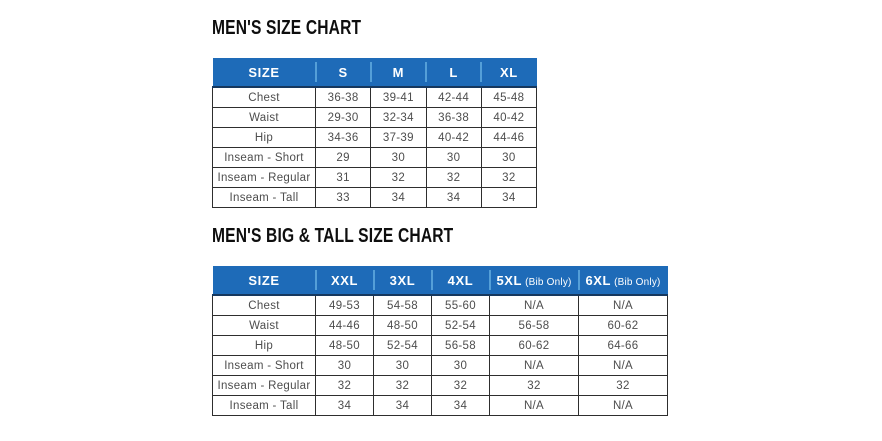  I want to click on table-row: Hip 34-36 37-39 40-42 44-46, so click(375, 137).